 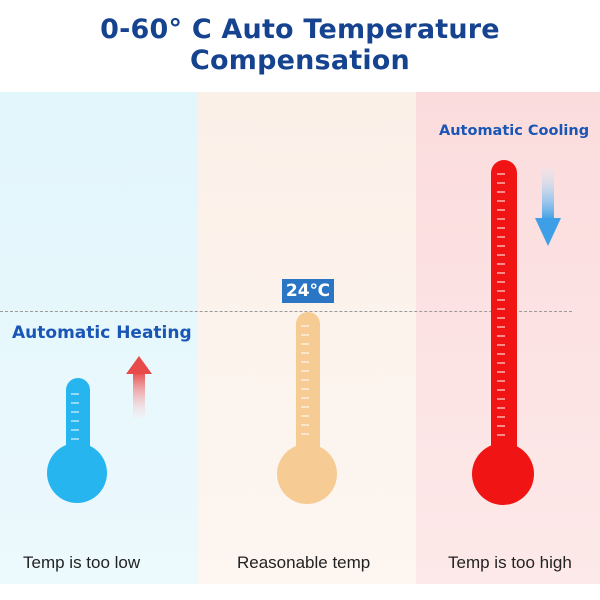 What do you see at coordinates (514, 131) in the screenshot?
I see `automatic-cooling-label: Automatic Cooling` at bounding box center [514, 131].